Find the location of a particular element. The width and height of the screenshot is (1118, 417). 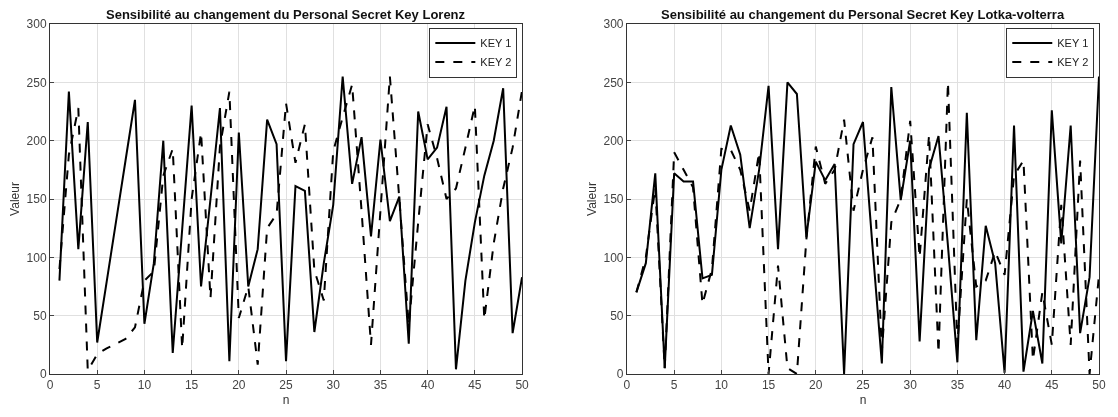

chart-title: Sensibilité au changement du Personal Secret Key Lorenz is located at coordinates (286, 14).